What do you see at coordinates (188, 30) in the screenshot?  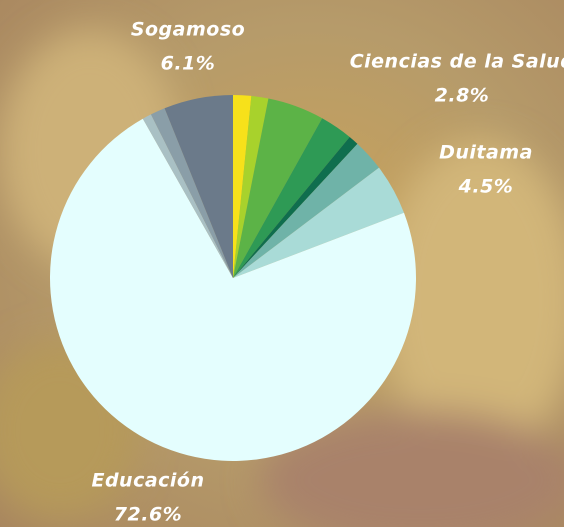 I see `slice-name: Sogamoso` at bounding box center [188, 30].